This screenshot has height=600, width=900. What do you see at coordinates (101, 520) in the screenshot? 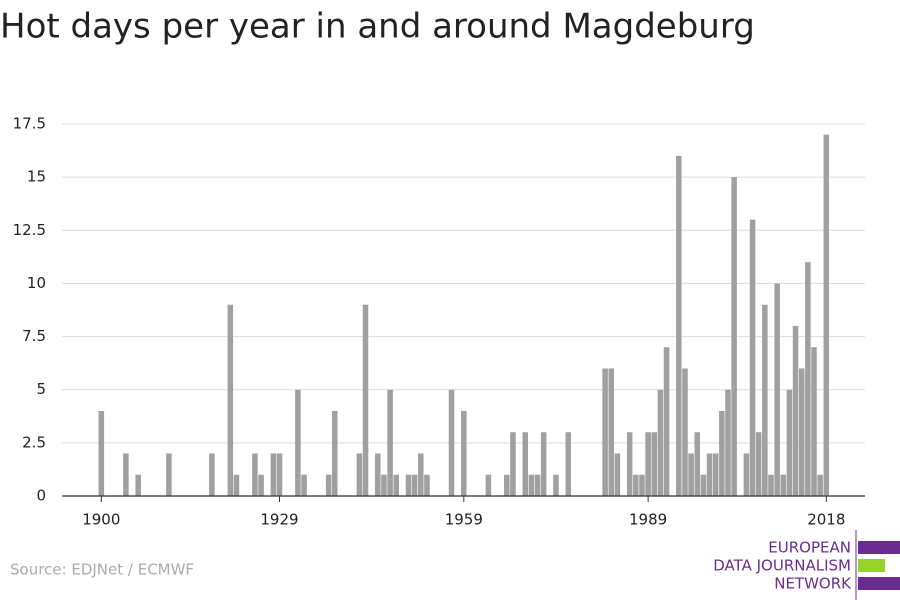
I see `x-tick-label: 1900` at bounding box center [101, 520].